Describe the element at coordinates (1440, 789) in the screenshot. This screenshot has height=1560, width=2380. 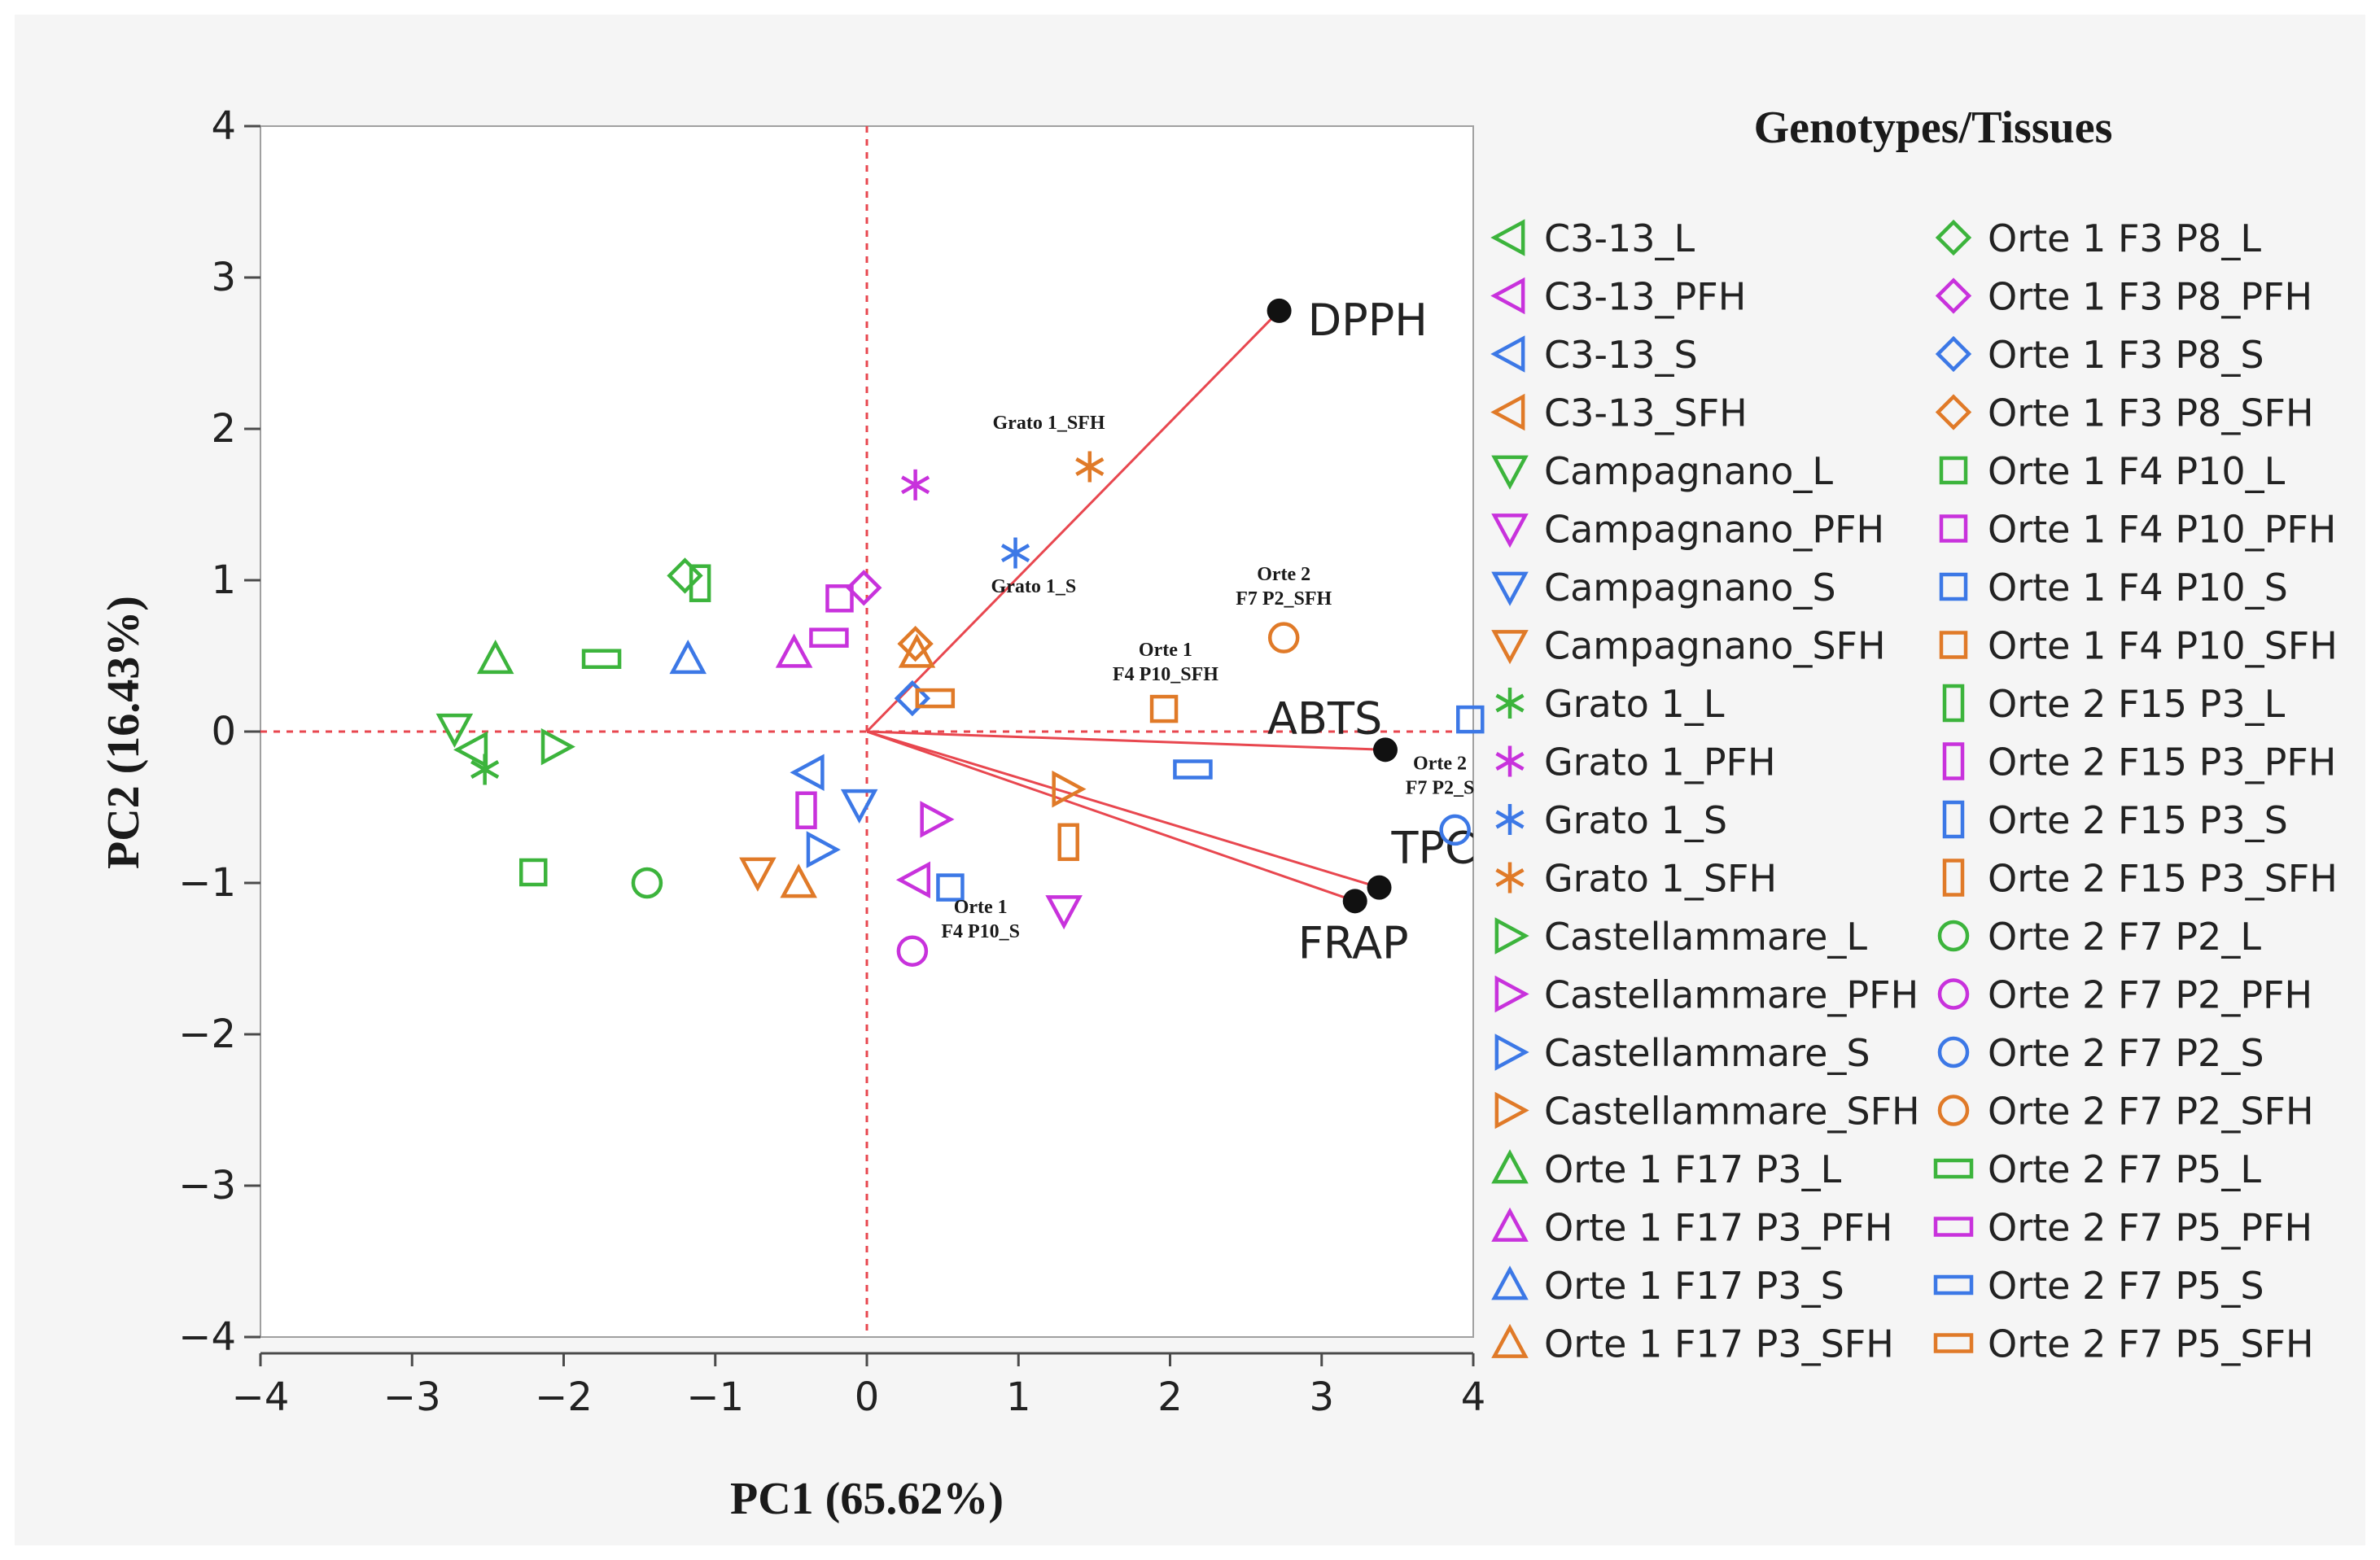
I see `annotation-line: F7 P2_S` at that location.